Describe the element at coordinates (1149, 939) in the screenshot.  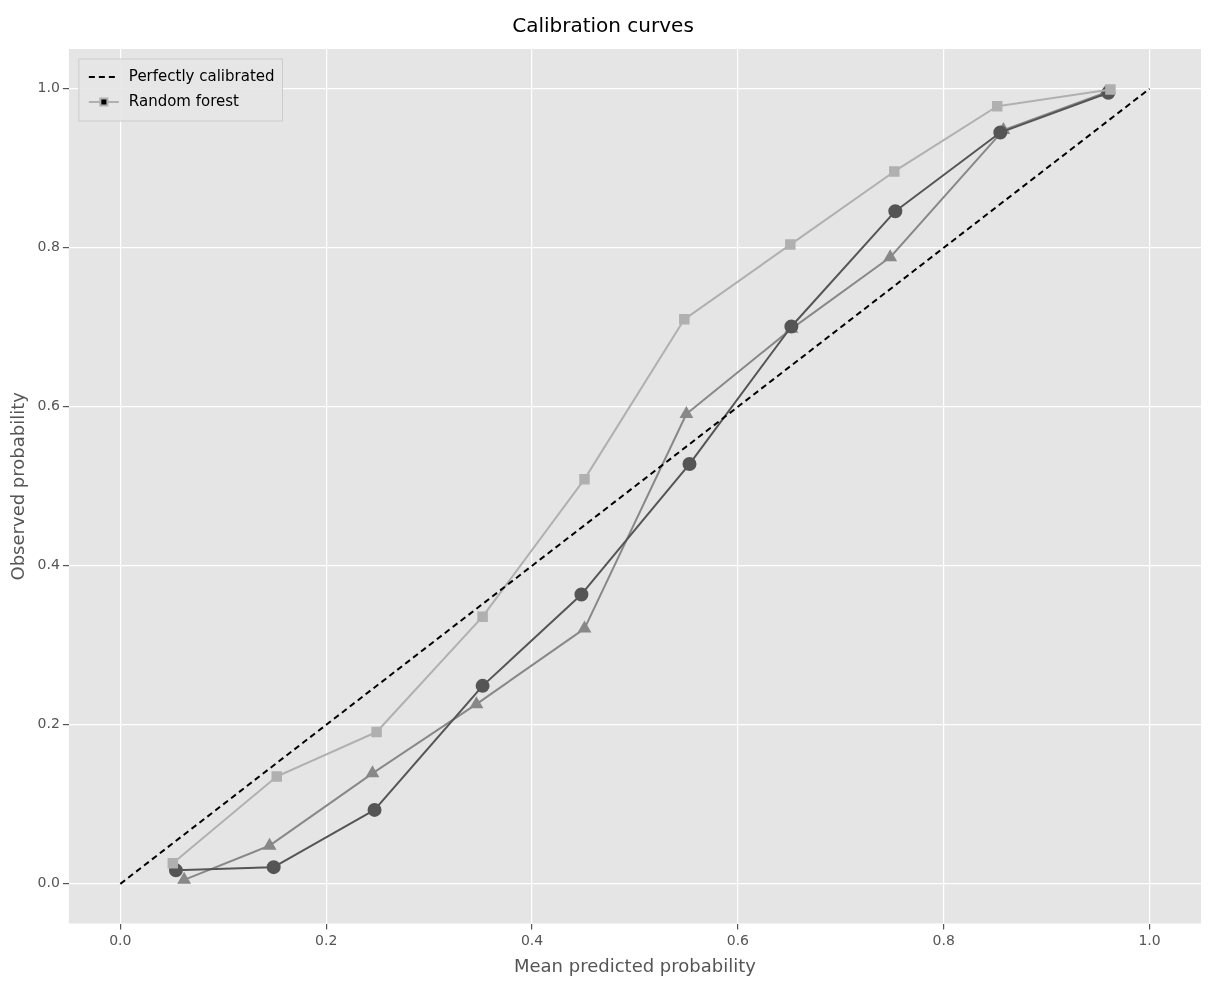
I see `x-tick-label: 1.0` at that location.